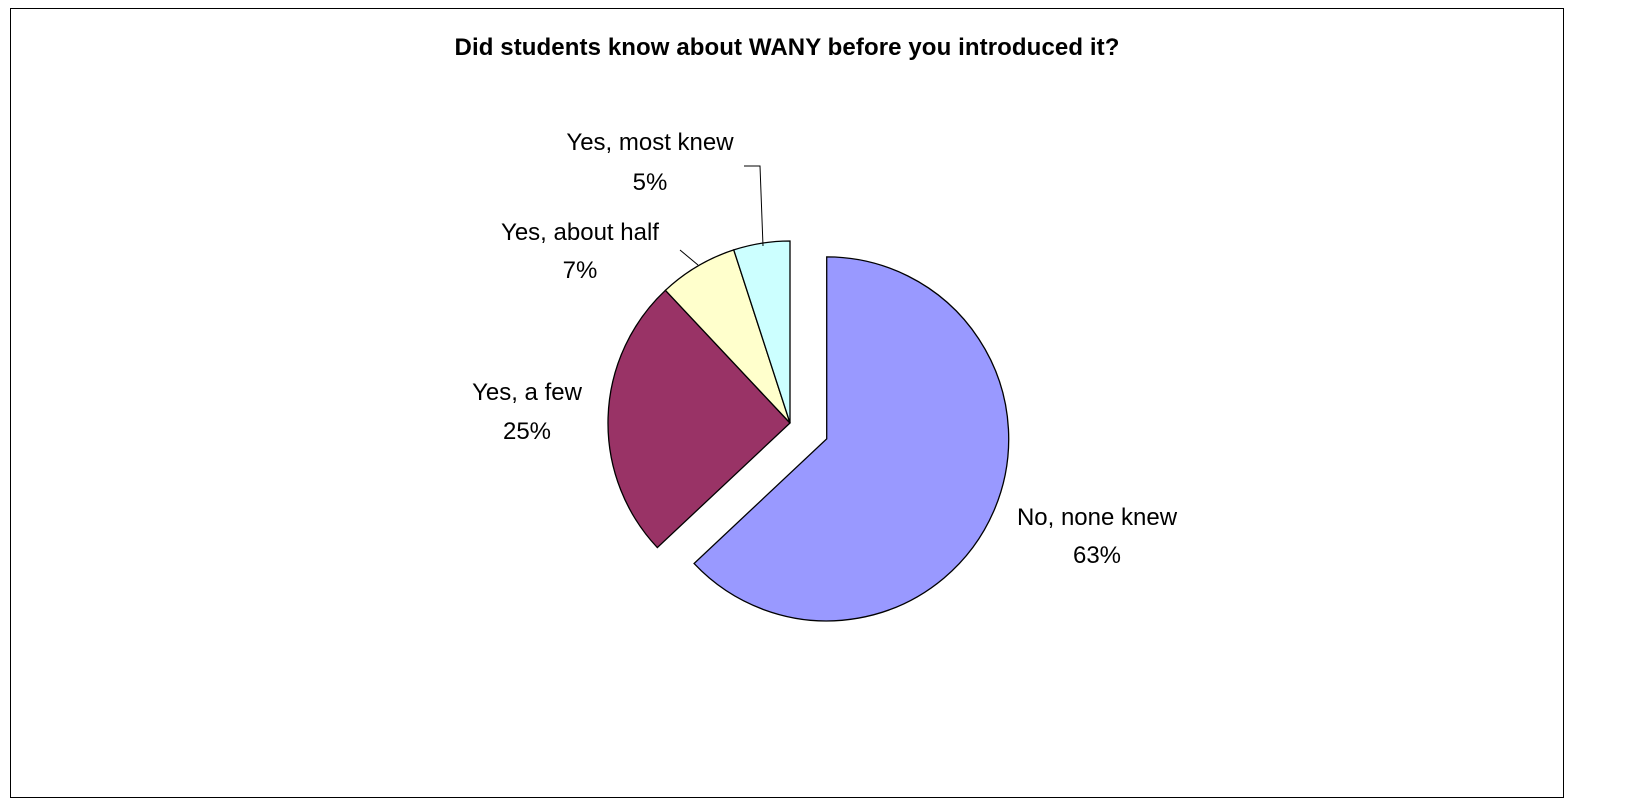 The width and height of the screenshot is (1630, 798). Describe the element at coordinates (754, 206) in the screenshot. I see `leader-line-yes-most-knew` at that location.